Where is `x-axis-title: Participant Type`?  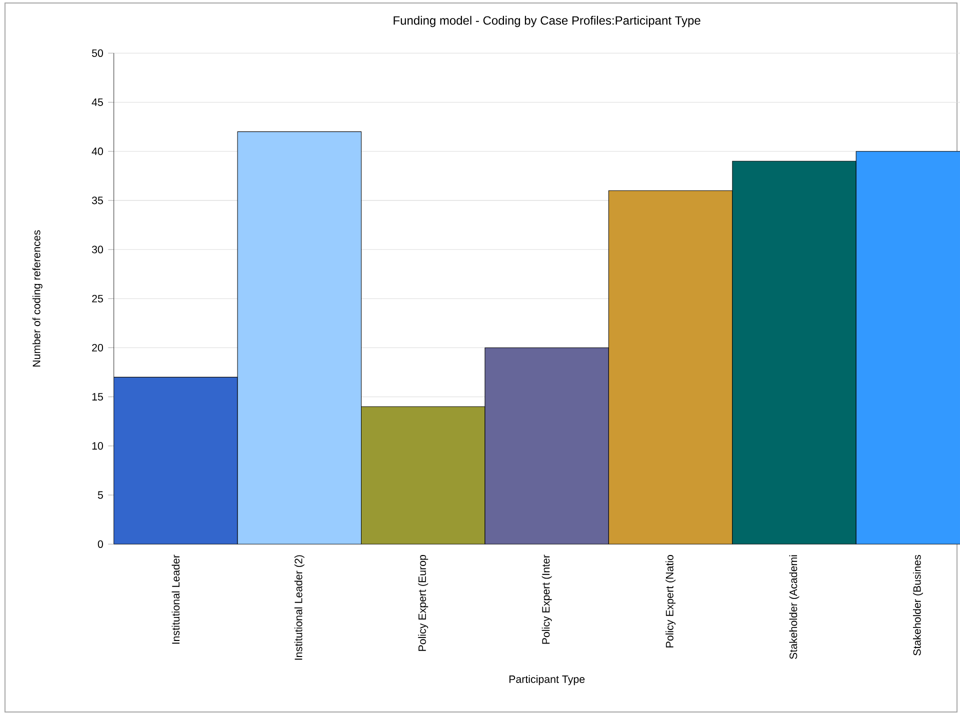
x-axis-title: Participant Type is located at coordinates (547, 680).